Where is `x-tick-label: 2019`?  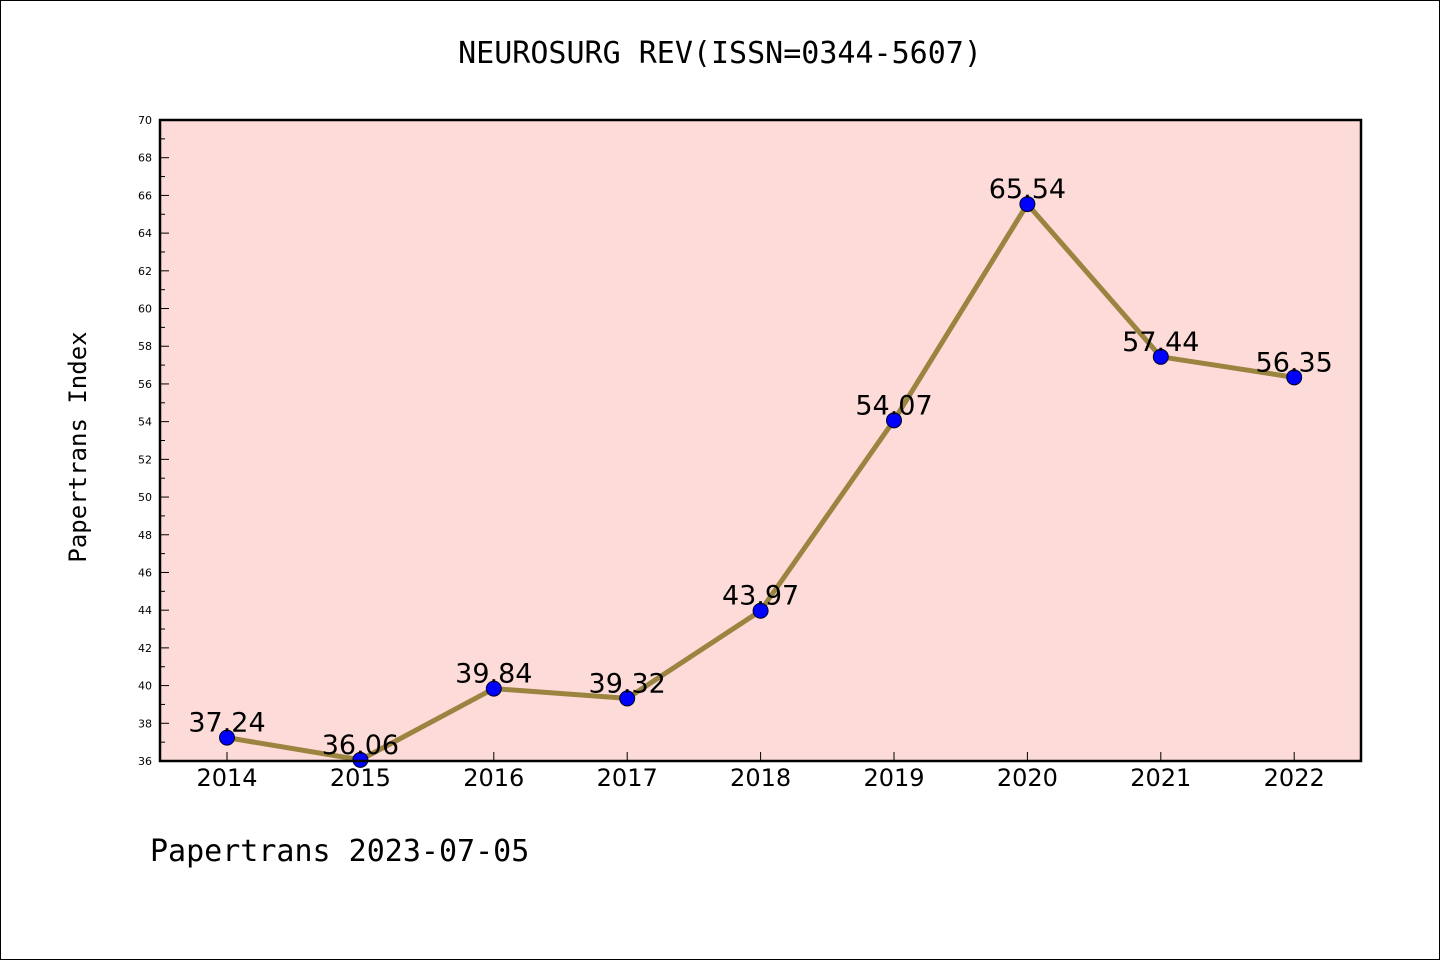
x-tick-label: 2019 is located at coordinates (893, 778).